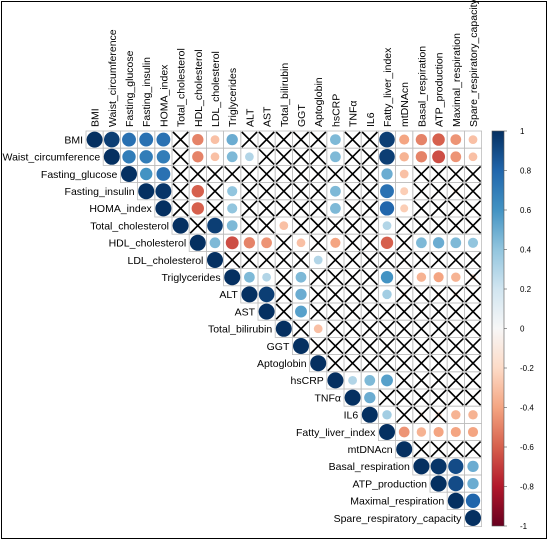 Image resolution: width=550 pixels, height=542 pixels. Describe the element at coordinates (498, 328) in the screenshot. I see `color-bar` at that location.